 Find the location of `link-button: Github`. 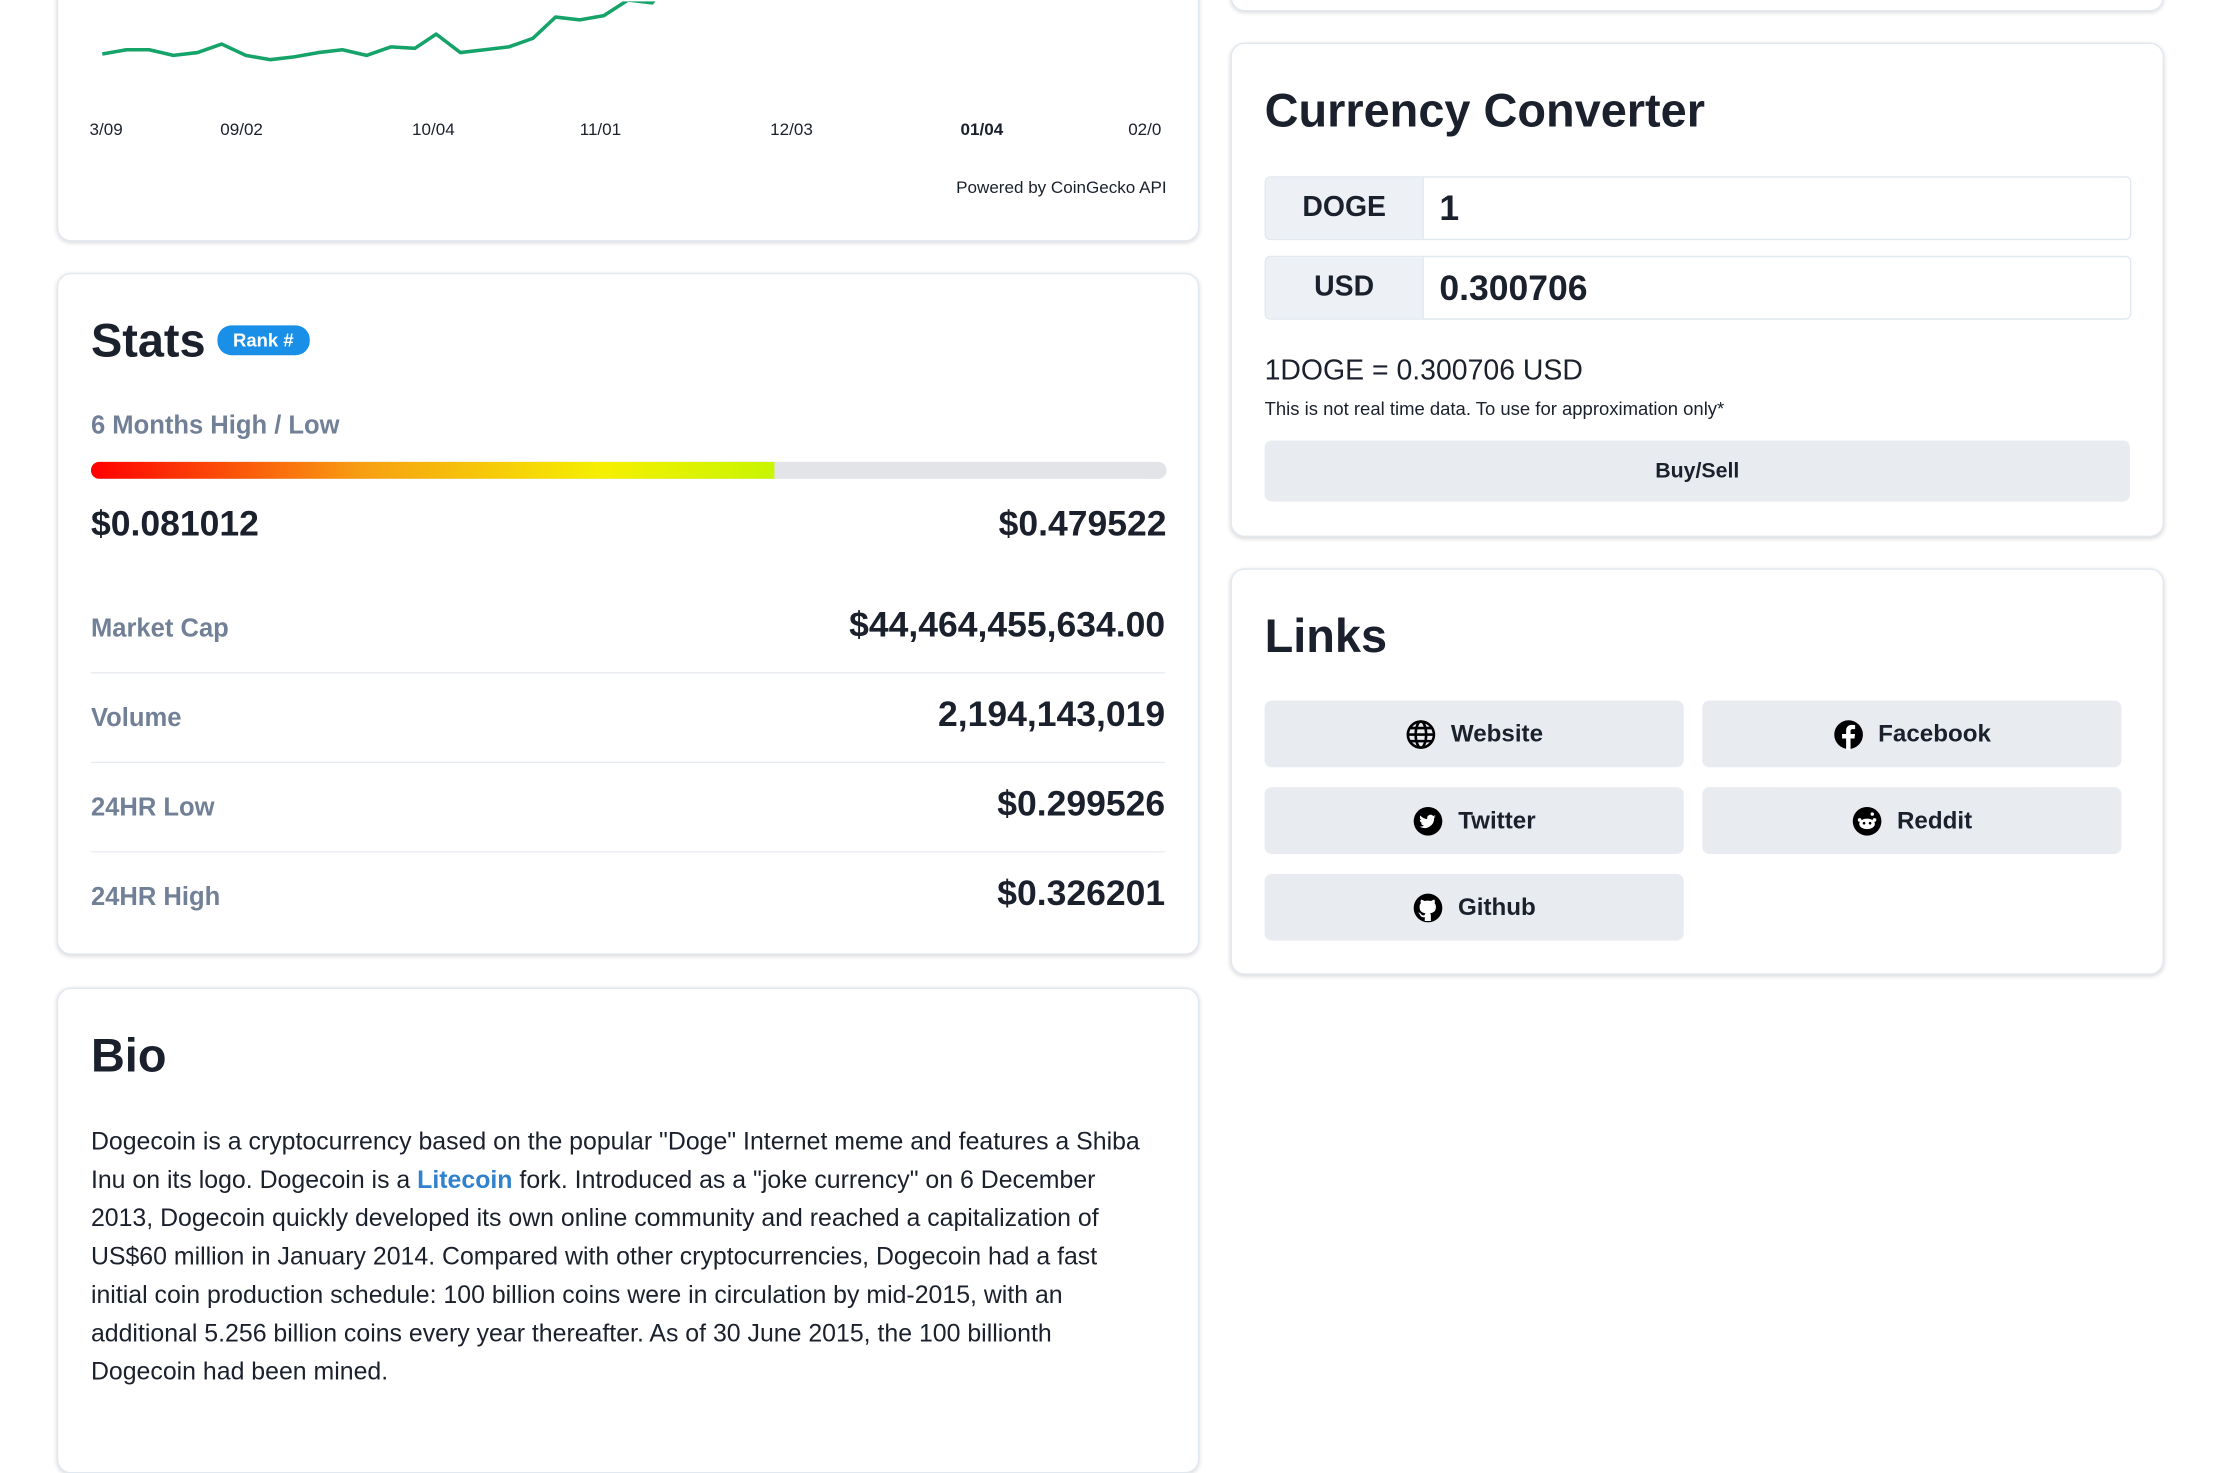

link-button: Github is located at coordinates (1474, 907).